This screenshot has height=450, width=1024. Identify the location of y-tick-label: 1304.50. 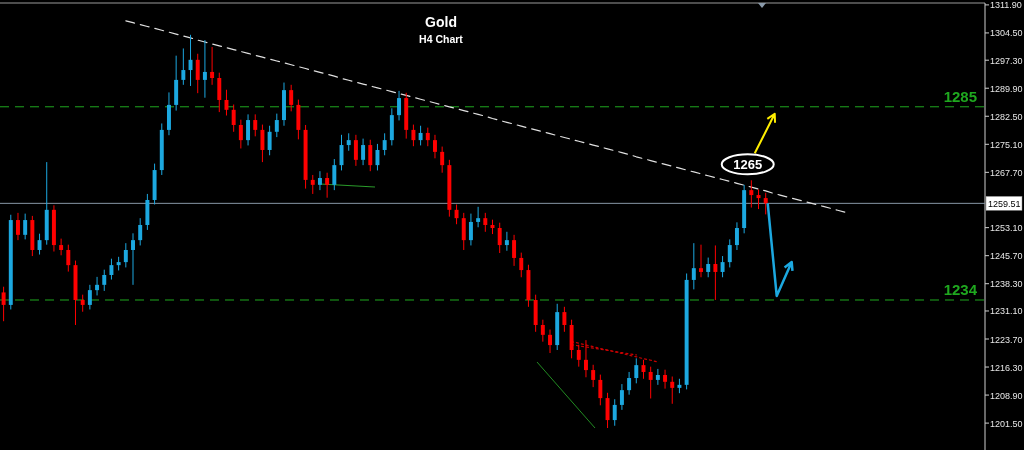
(1006, 33).